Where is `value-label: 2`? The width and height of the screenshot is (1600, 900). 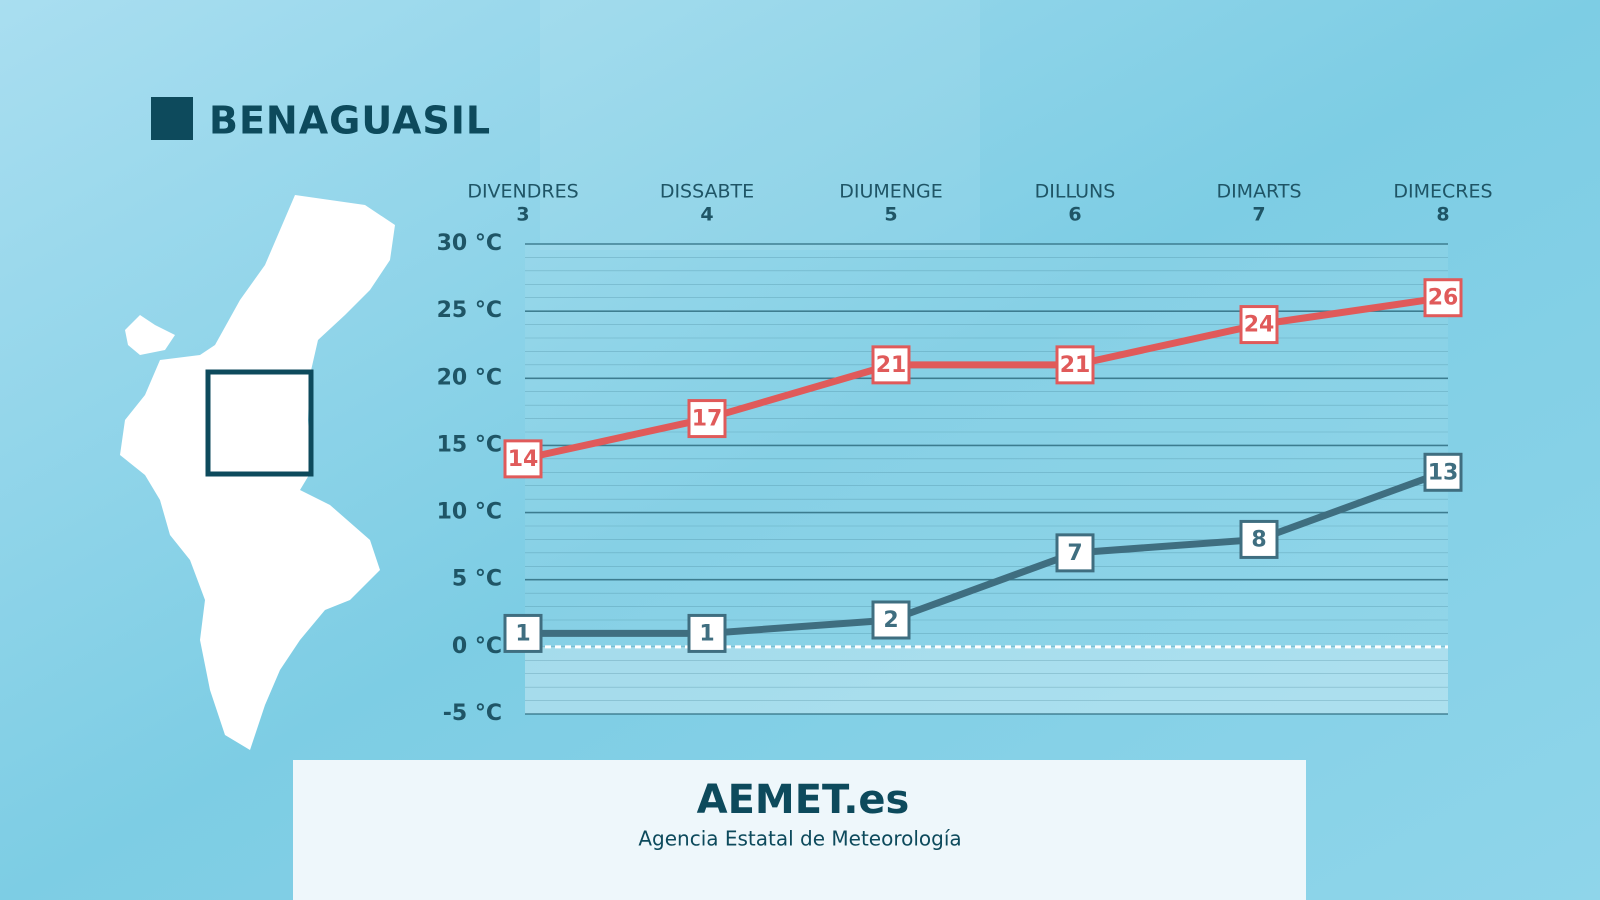
value-label: 2 is located at coordinates (890, 620).